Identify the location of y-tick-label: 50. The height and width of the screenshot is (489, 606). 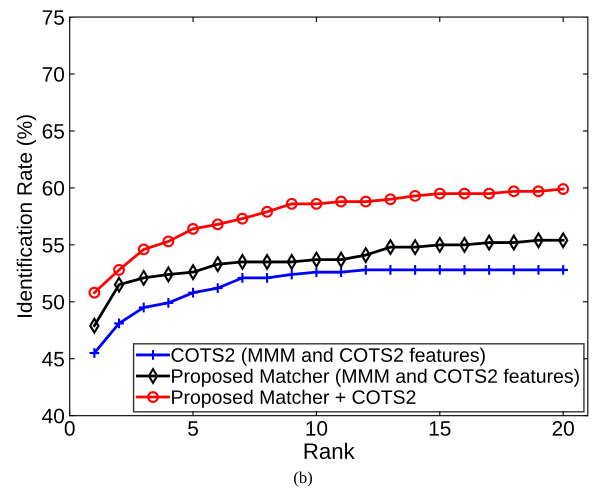
(53, 302).